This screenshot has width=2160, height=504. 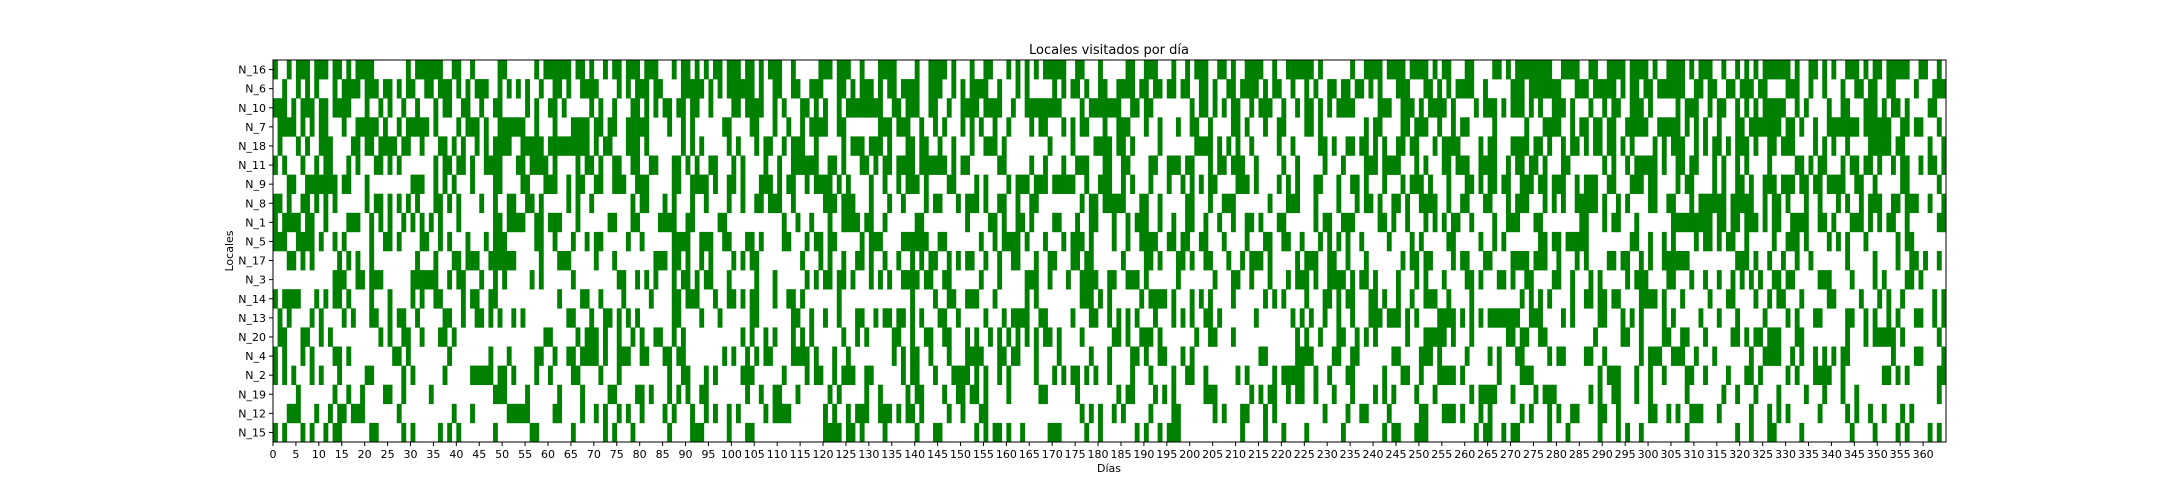 What do you see at coordinates (594, 454) in the screenshot?
I see `x-tick-label: 70` at bounding box center [594, 454].